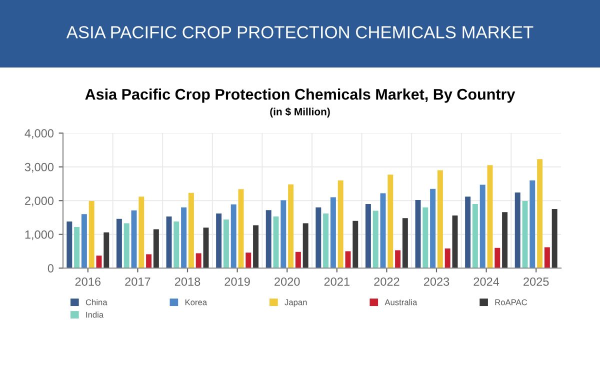  I want to click on x-tick-label: 2020, so click(287, 281).